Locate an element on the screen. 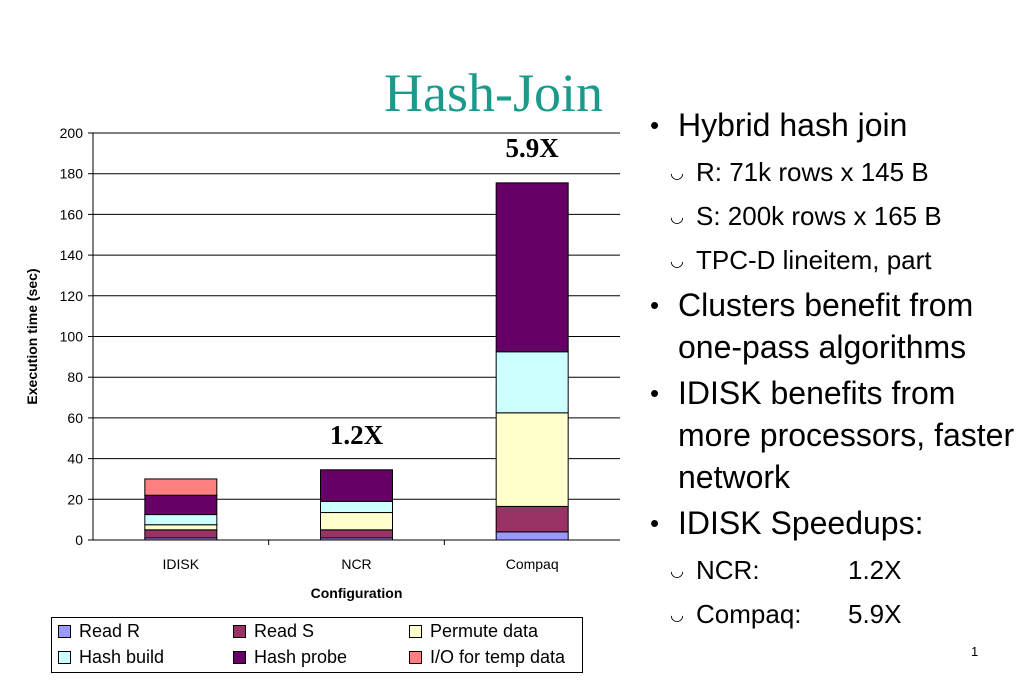 The width and height of the screenshot is (1023, 682). y-tick-label: 0 is located at coordinates (79, 540).